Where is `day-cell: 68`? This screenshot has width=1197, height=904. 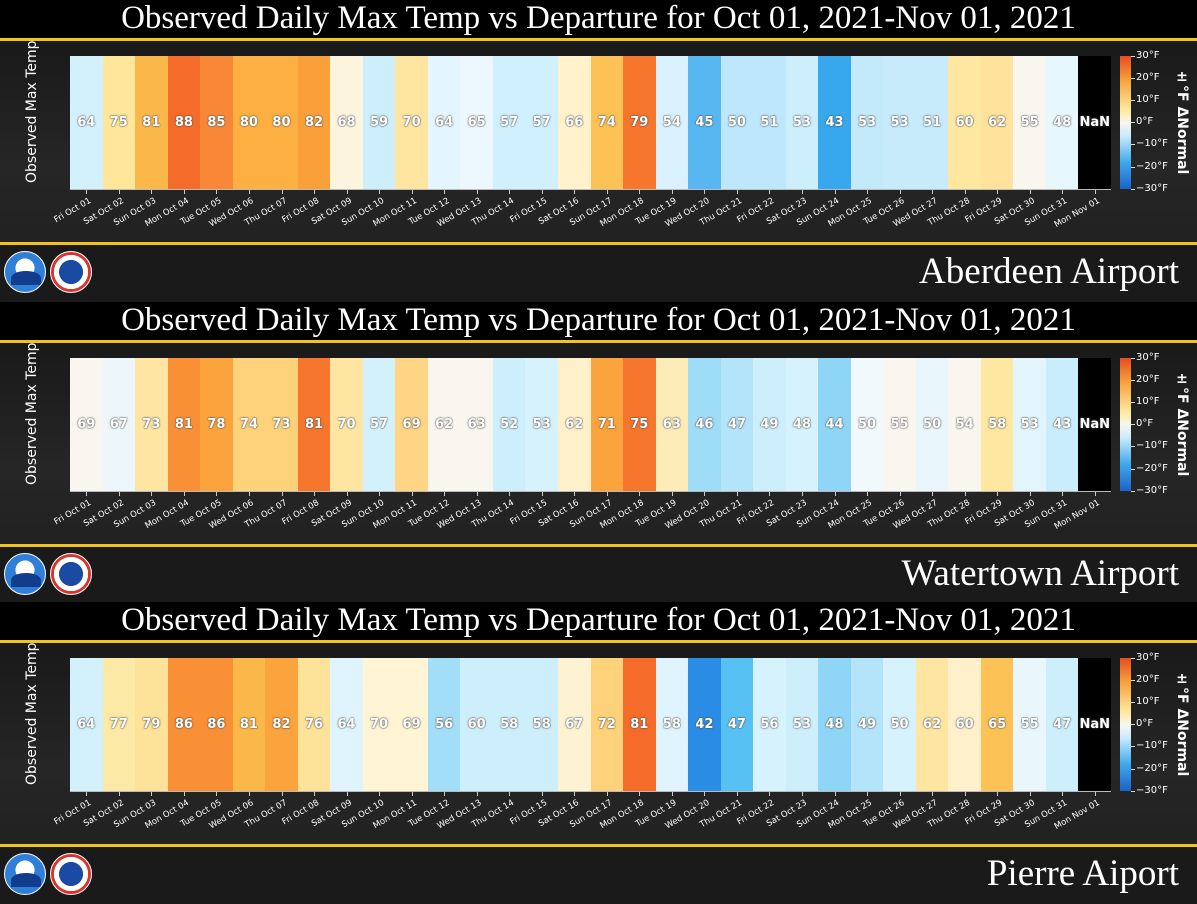
day-cell: 68 is located at coordinates (346, 122).